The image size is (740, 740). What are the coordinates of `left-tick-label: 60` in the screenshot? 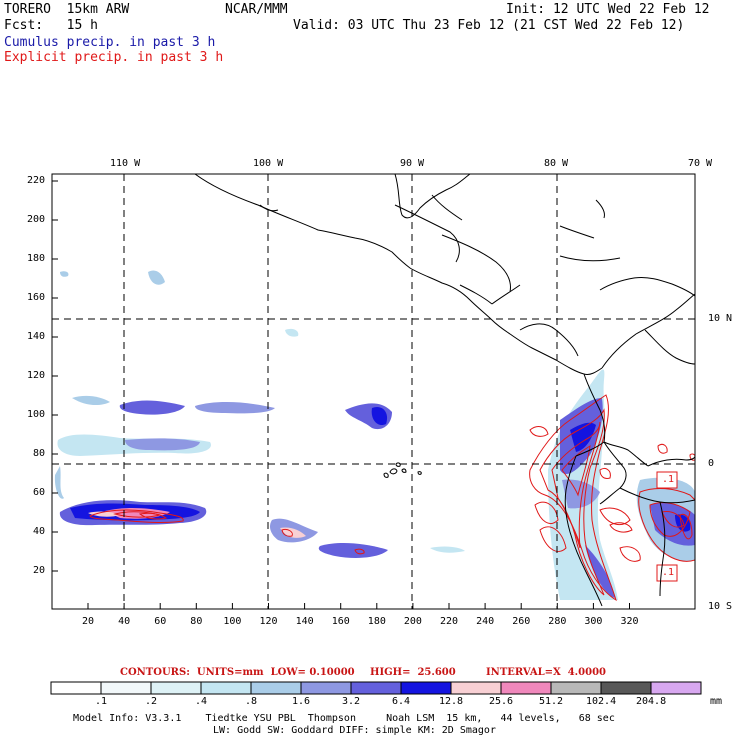 It's located at (38, 492).